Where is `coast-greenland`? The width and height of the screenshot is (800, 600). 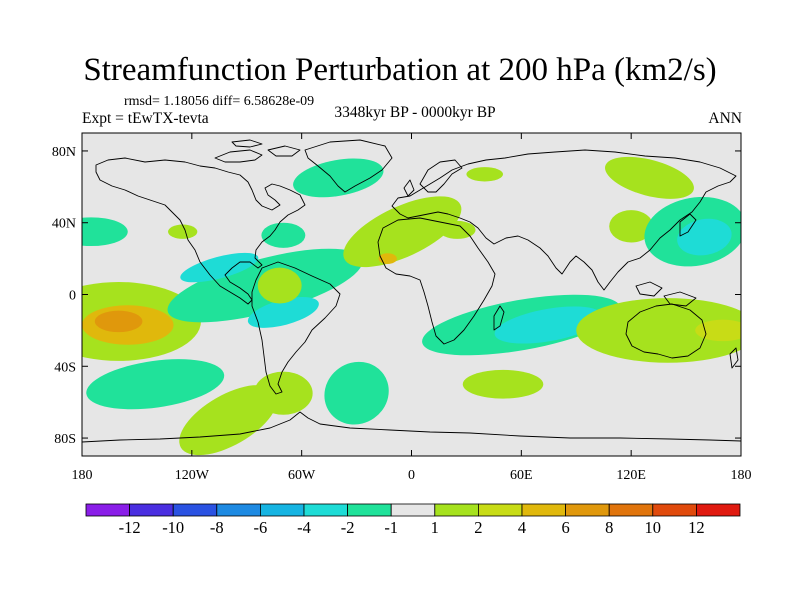
coast-greenland is located at coordinates (348, 166).